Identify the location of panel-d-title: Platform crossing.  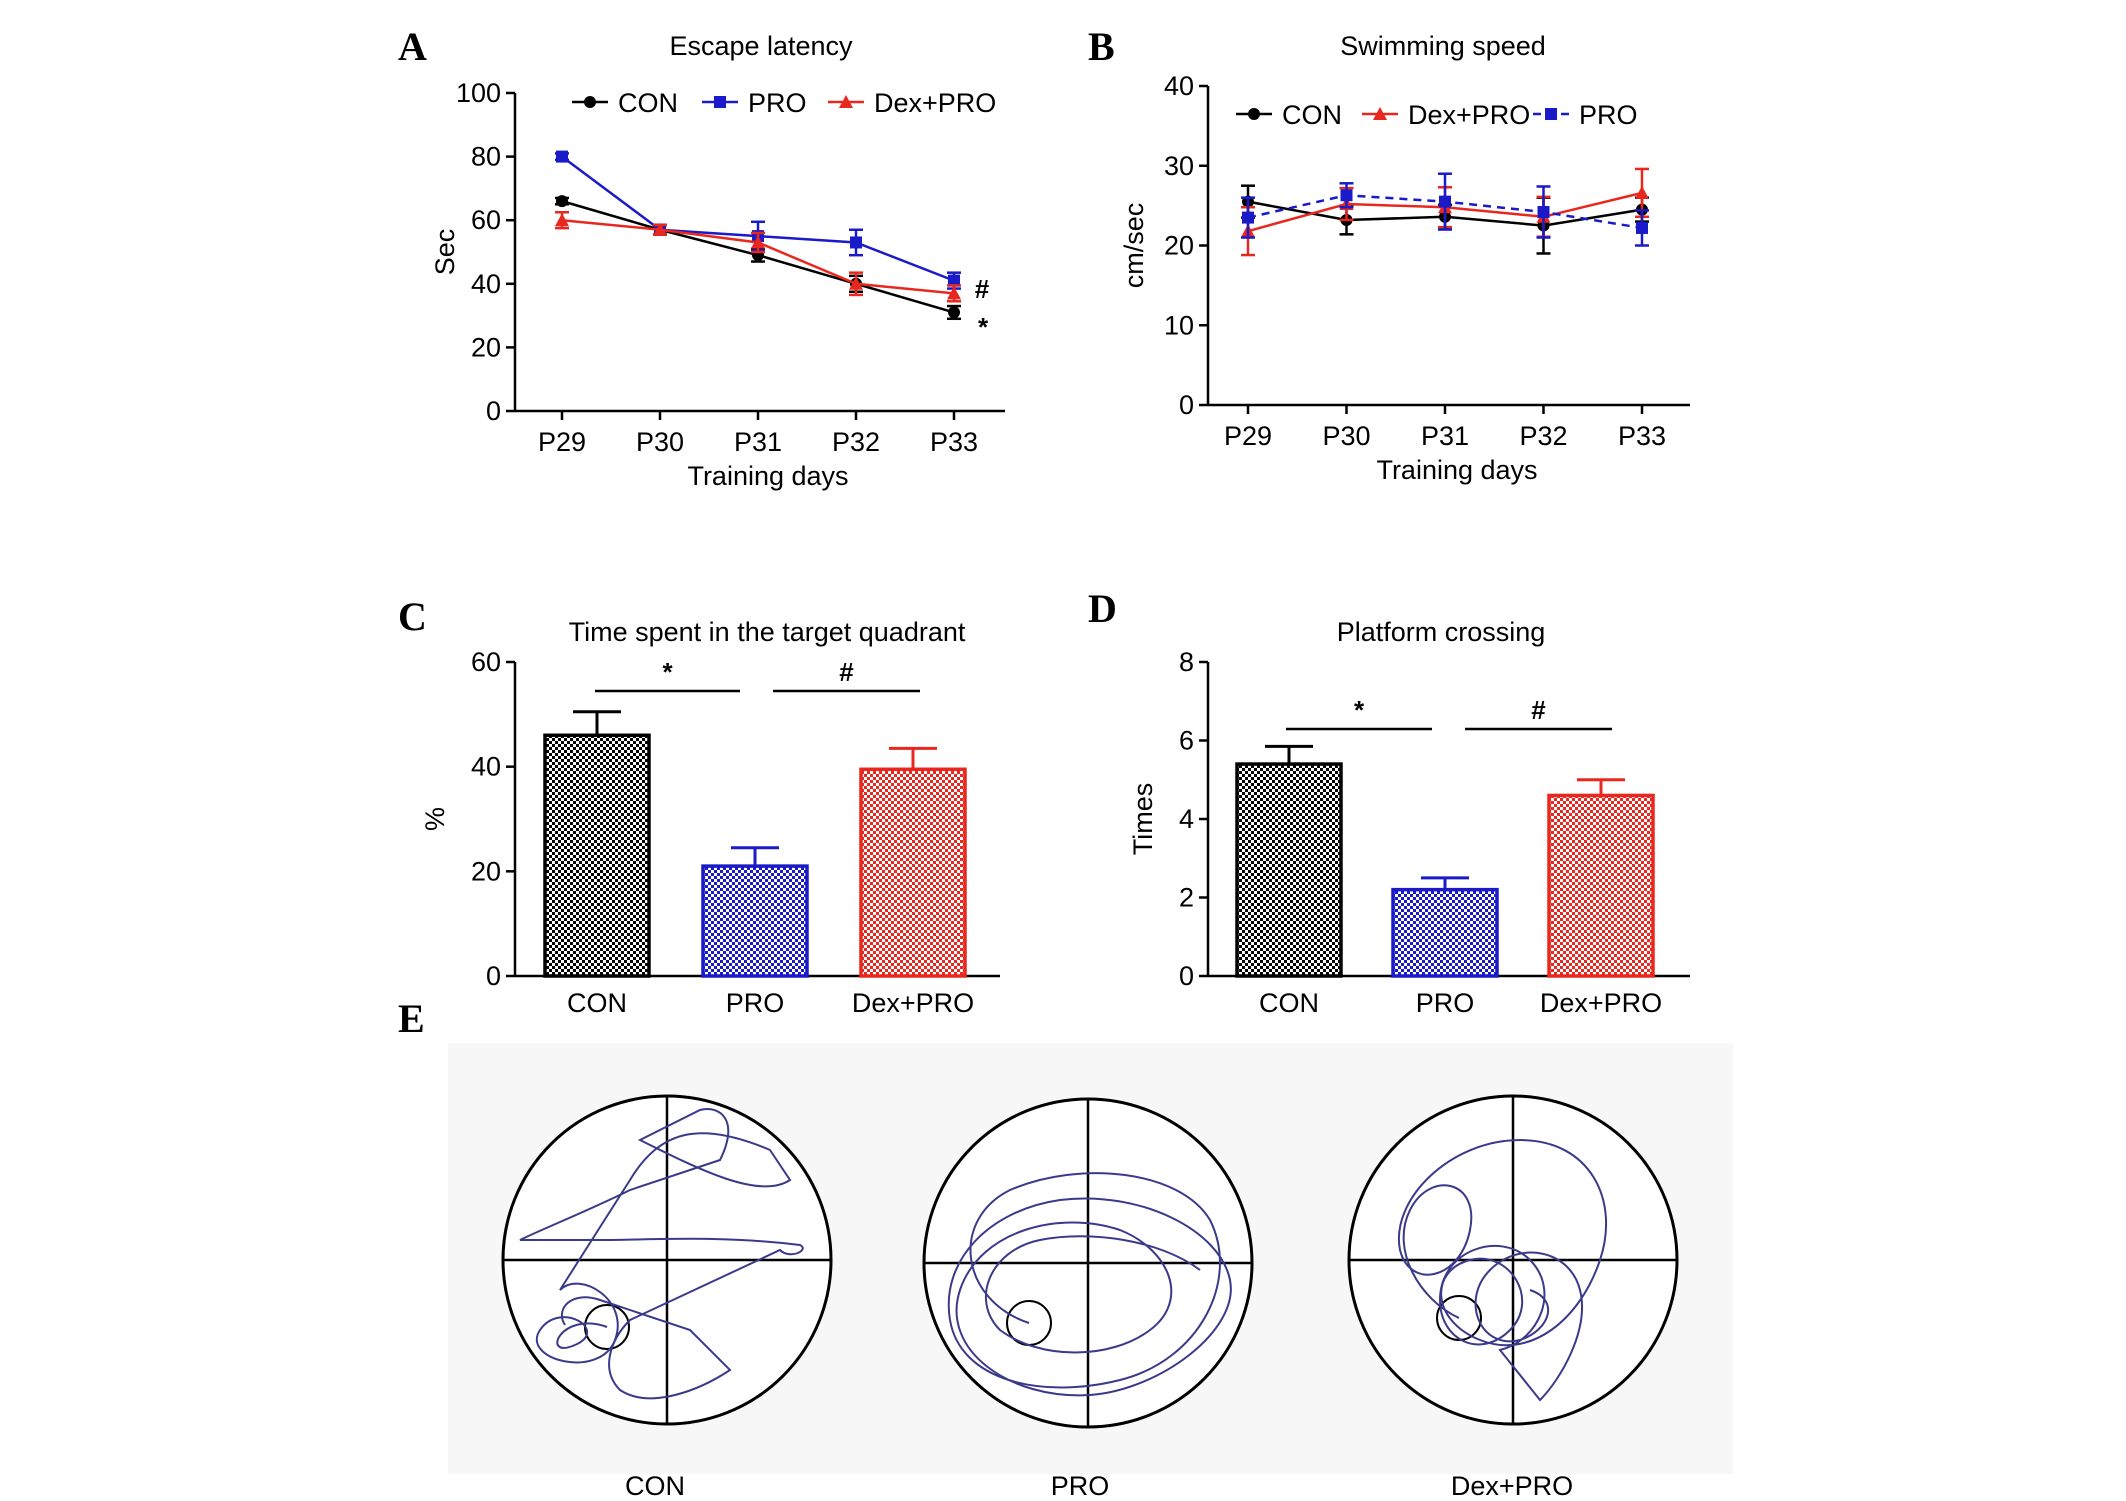
(1441, 632).